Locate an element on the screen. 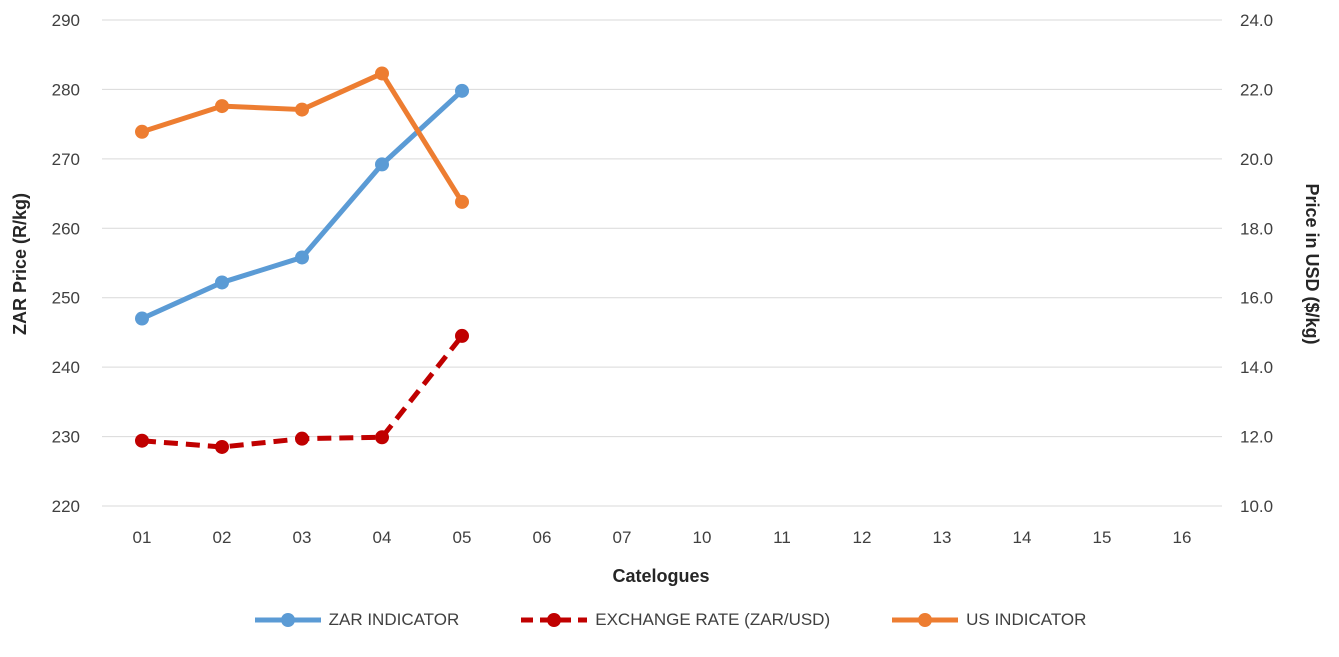 The height and width of the screenshot is (657, 1339). x-tick-label: 14 is located at coordinates (1022, 537).